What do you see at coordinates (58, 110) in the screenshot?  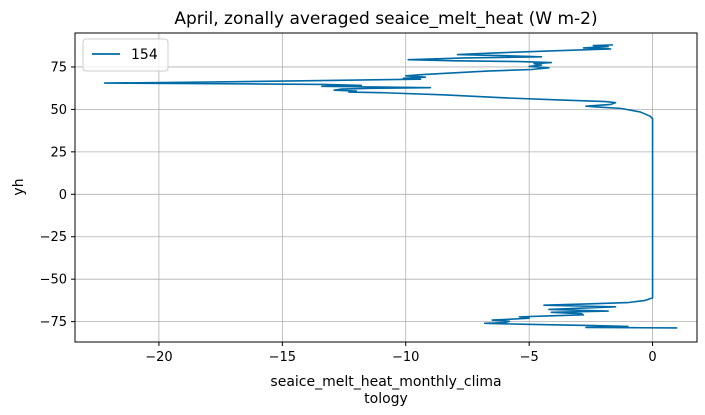 I see `y-tick-label: 50` at bounding box center [58, 110].